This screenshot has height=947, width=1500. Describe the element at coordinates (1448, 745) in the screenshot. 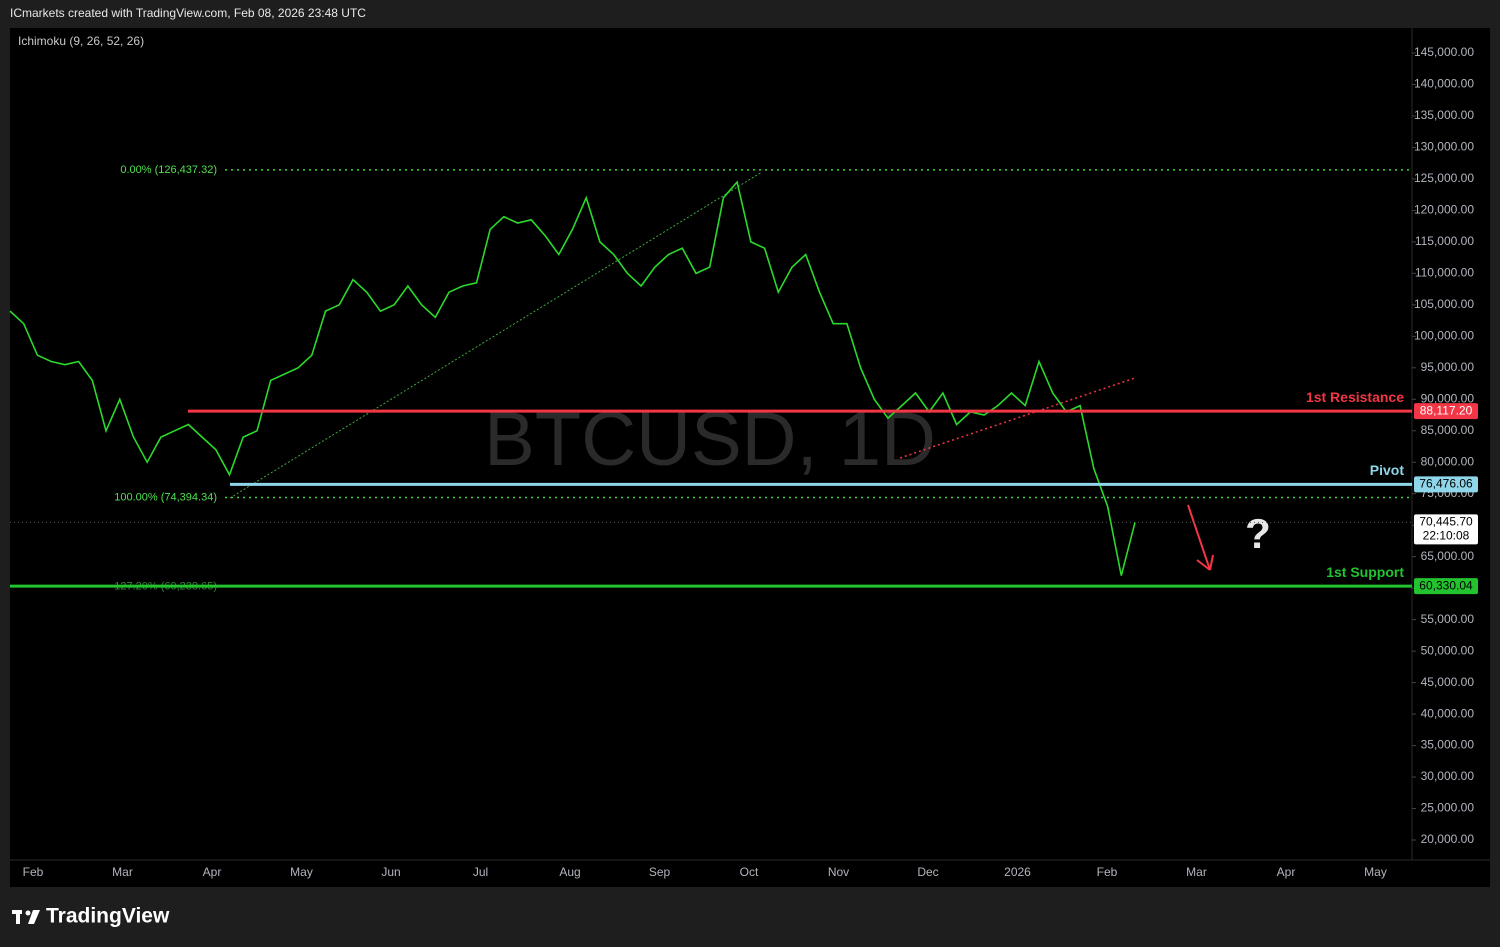

I see `y-tick-label: 35,000.00` at that location.